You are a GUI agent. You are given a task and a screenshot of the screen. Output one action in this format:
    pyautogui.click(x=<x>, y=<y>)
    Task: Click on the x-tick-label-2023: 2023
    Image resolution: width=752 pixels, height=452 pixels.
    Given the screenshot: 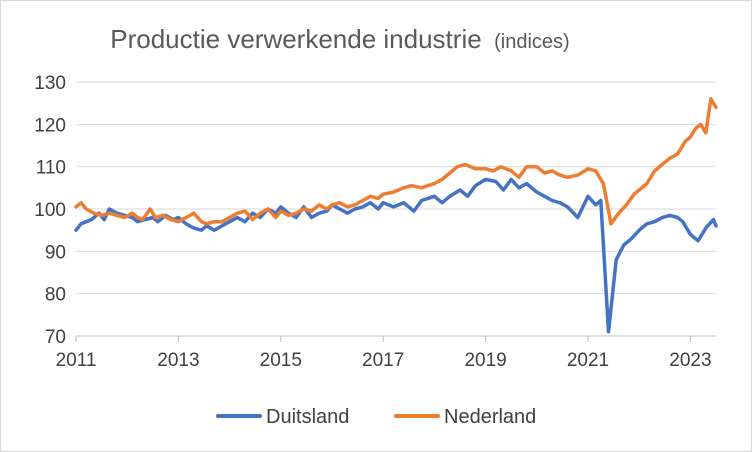 What is the action you would take?
    pyautogui.click(x=690, y=360)
    